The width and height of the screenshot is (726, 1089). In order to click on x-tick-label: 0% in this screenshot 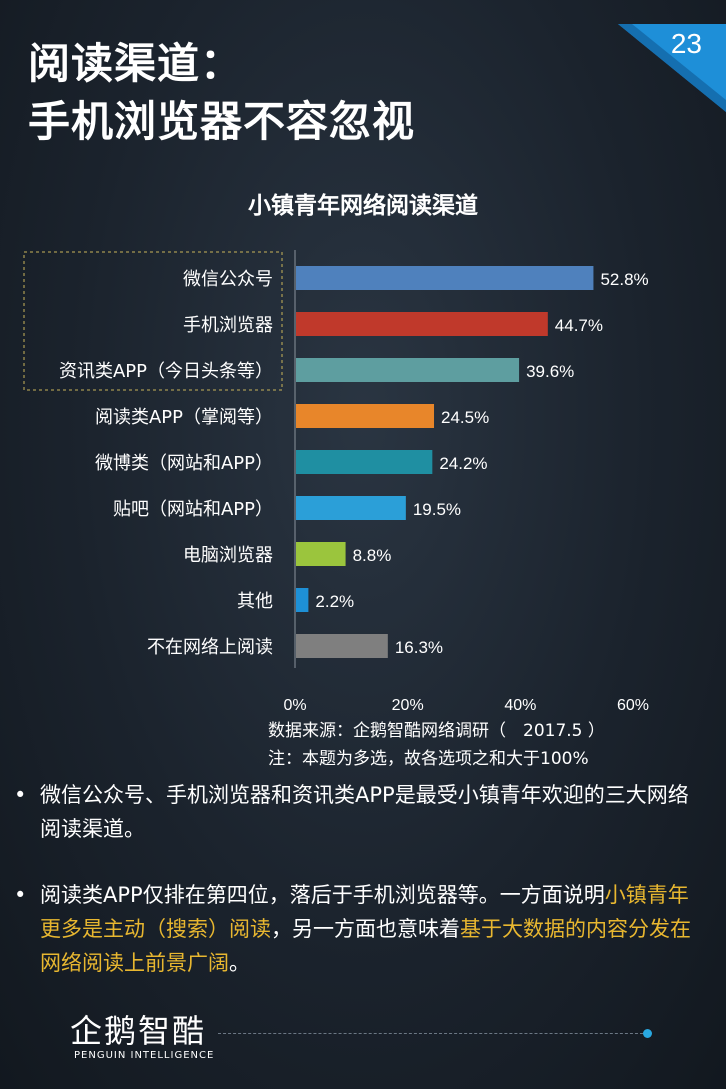, I will do `click(294, 703)`.